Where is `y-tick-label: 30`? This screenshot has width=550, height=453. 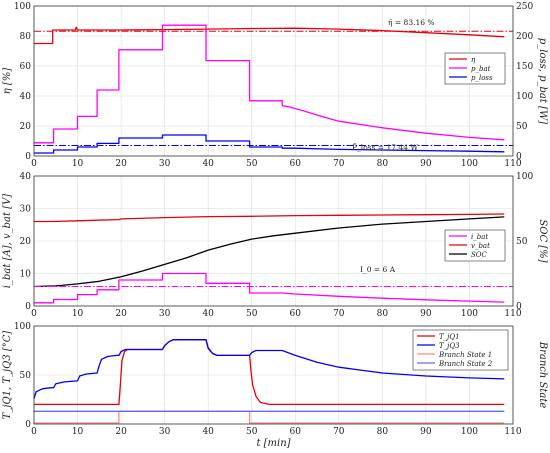
y-tick-label: 30 is located at coordinates (26, 210).